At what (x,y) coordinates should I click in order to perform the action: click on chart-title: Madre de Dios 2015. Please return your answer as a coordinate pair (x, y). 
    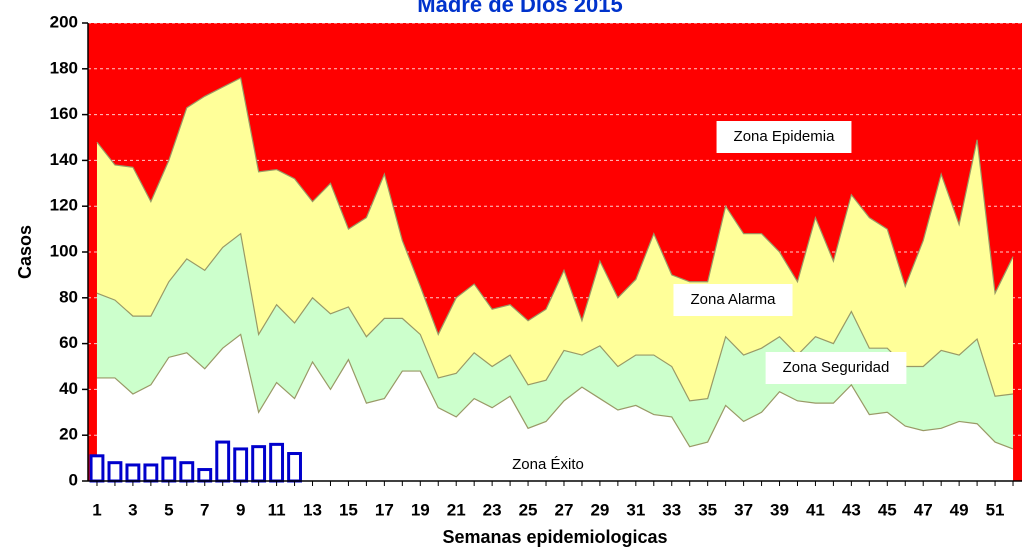
    Looking at the image, I should click on (519, 8).